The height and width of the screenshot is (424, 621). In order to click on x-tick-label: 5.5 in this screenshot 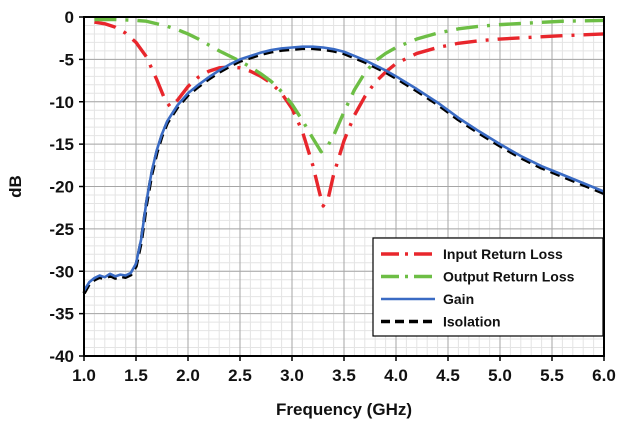, I will do `click(552, 375)`.